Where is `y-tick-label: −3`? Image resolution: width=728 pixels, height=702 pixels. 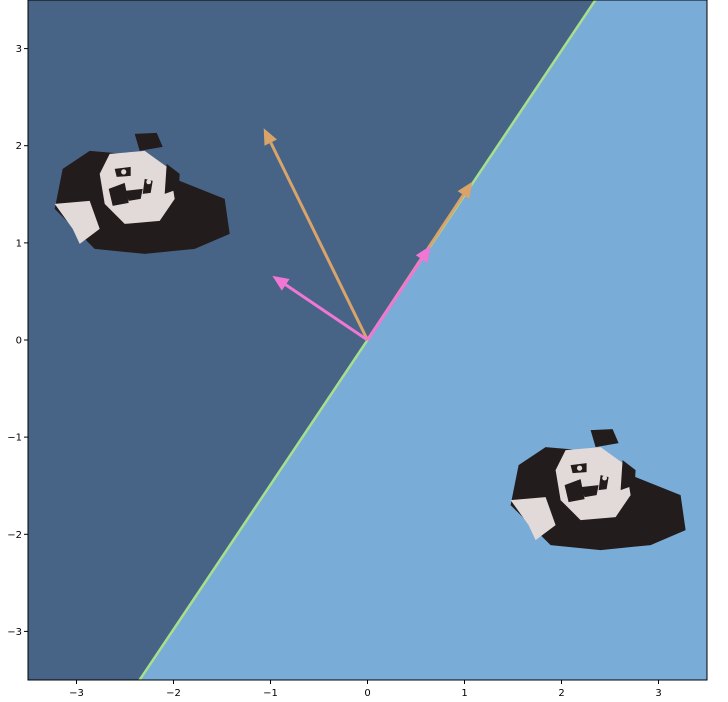 y-tick-label: −3 is located at coordinates (14, 632).